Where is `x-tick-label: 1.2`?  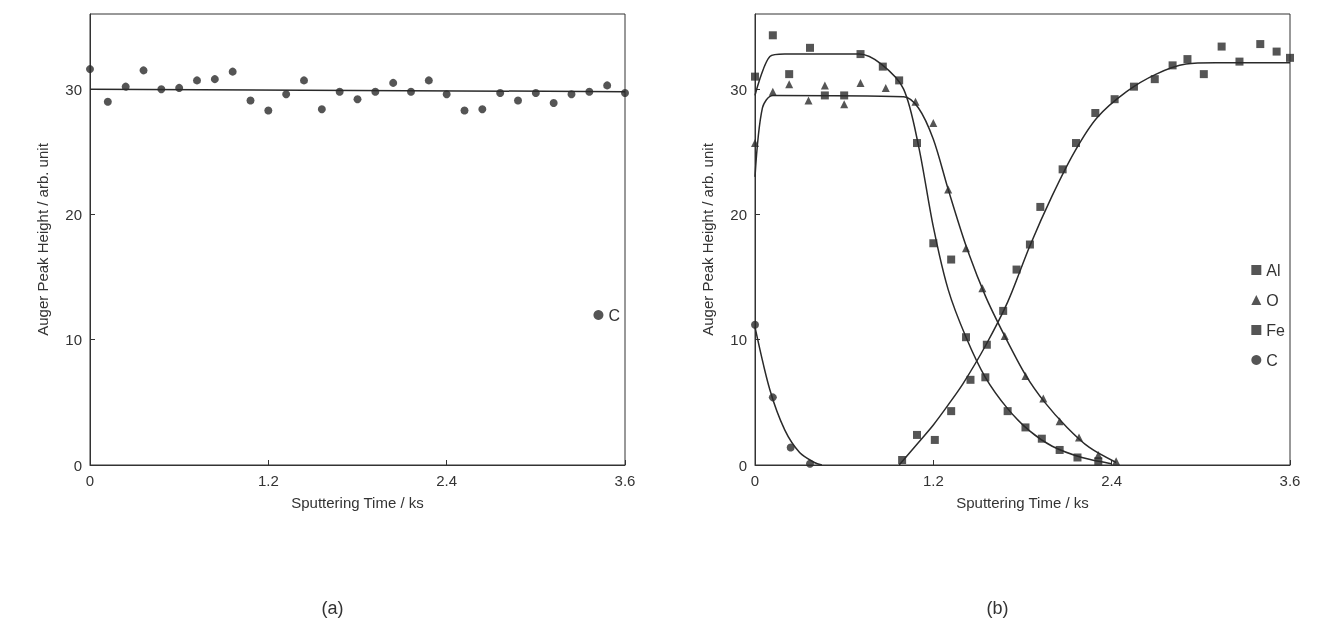
x-tick-label: 1.2 is located at coordinates (268, 480).